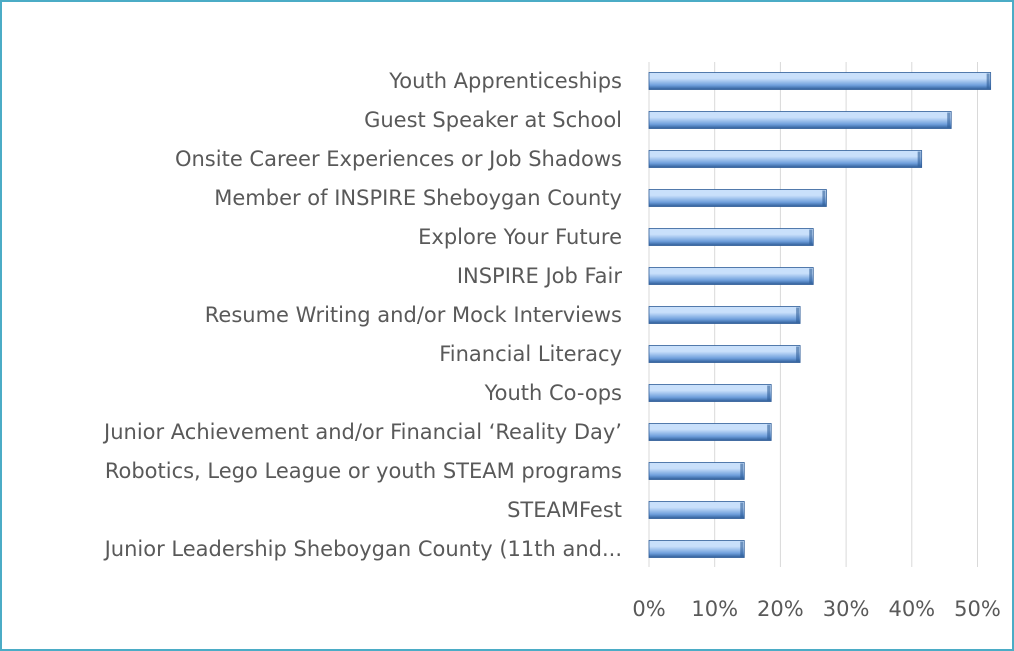 This screenshot has height=651, width=1014. I want to click on category-label: Explore Your Future, so click(520, 237).